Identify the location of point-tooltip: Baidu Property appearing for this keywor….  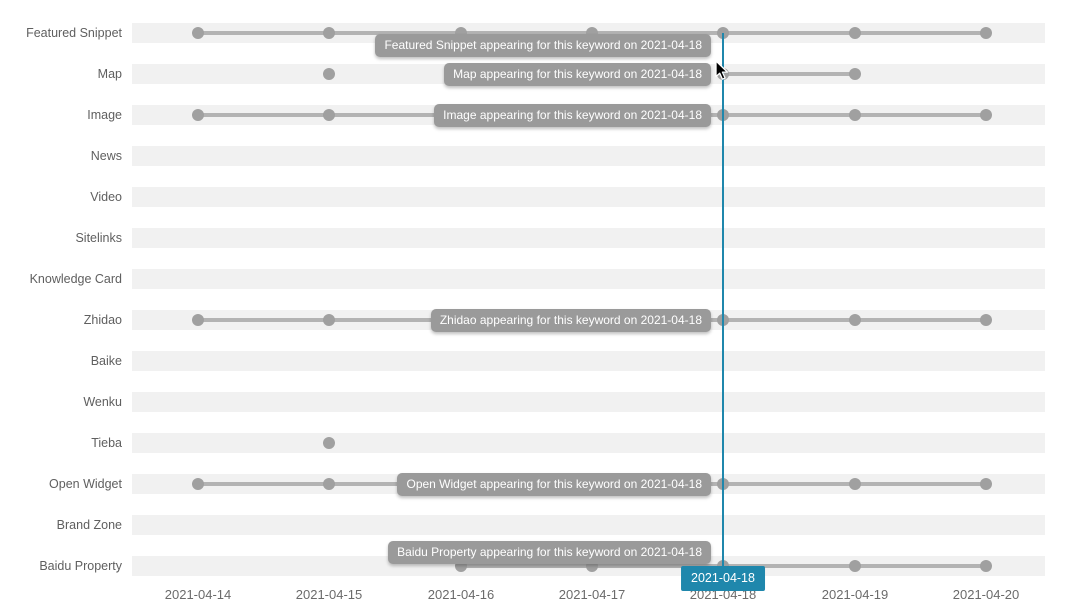
(549, 552).